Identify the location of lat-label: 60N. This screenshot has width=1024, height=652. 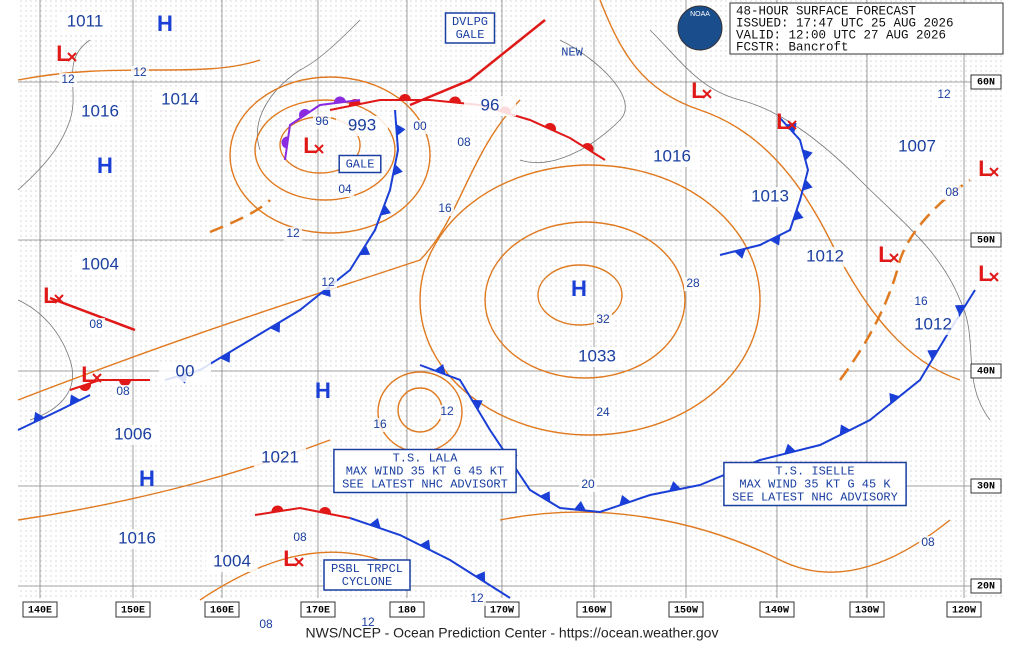
(986, 83).